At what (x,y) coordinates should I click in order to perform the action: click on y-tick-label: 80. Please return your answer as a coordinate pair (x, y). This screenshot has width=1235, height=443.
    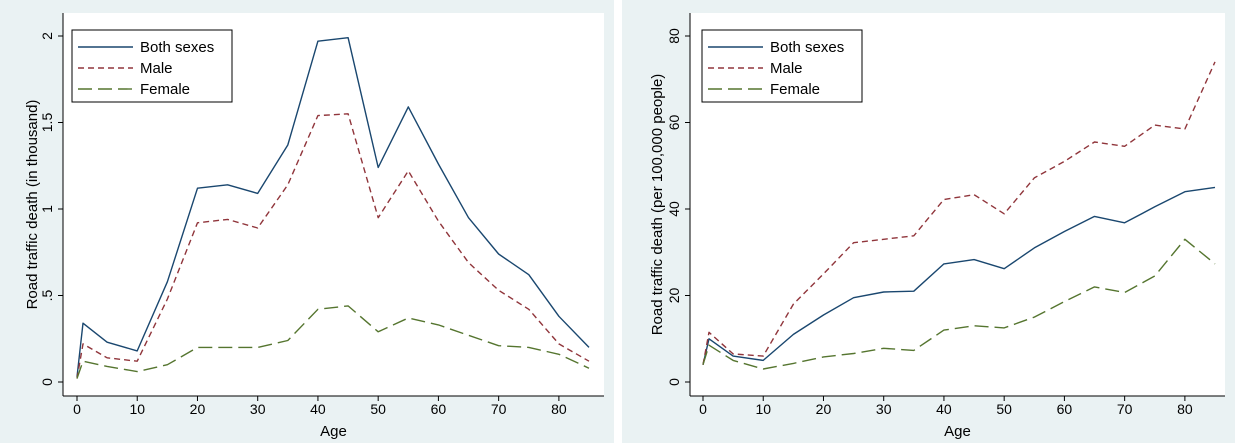
    Looking at the image, I should click on (674, 36).